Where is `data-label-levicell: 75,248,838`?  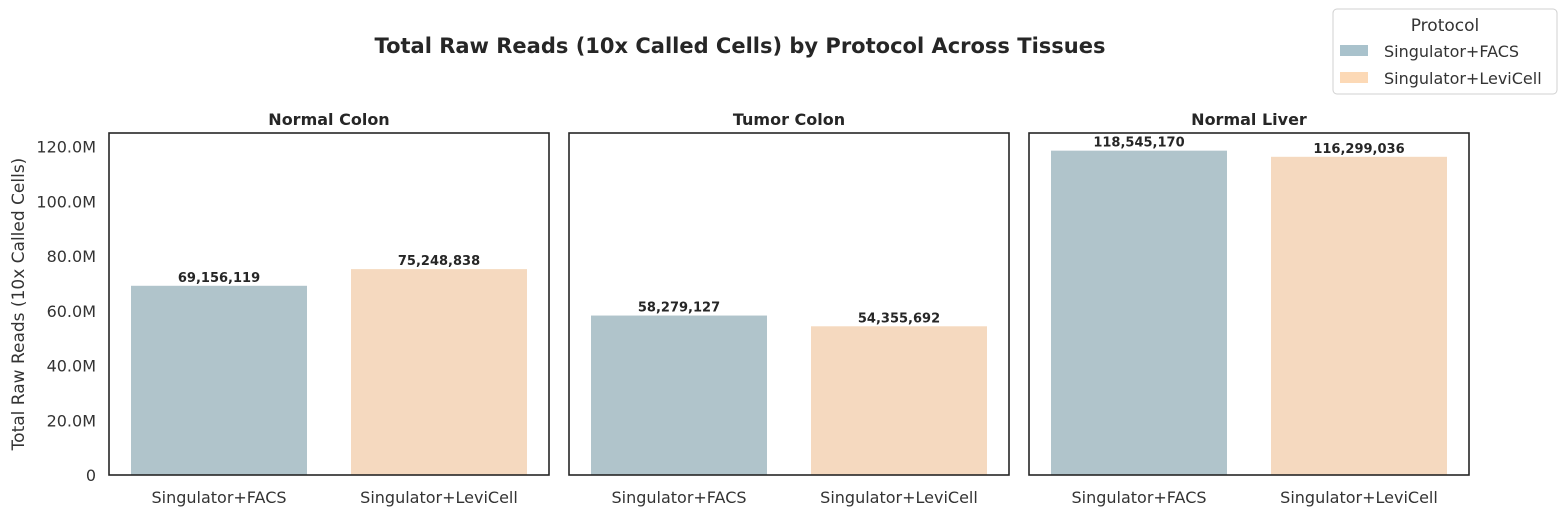
data-label-levicell: 75,248,838 is located at coordinates (439, 261).